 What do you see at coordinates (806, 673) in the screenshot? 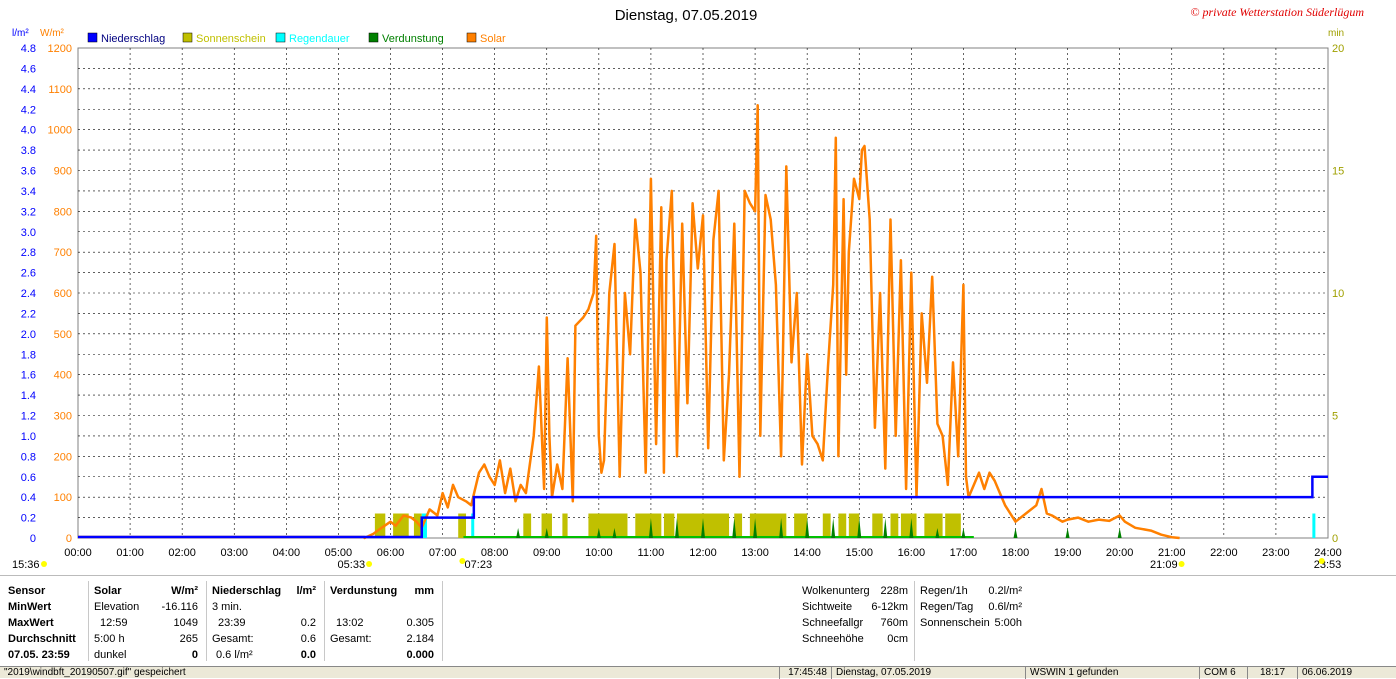
I see `status-time: 17:45:48` at bounding box center [806, 673].